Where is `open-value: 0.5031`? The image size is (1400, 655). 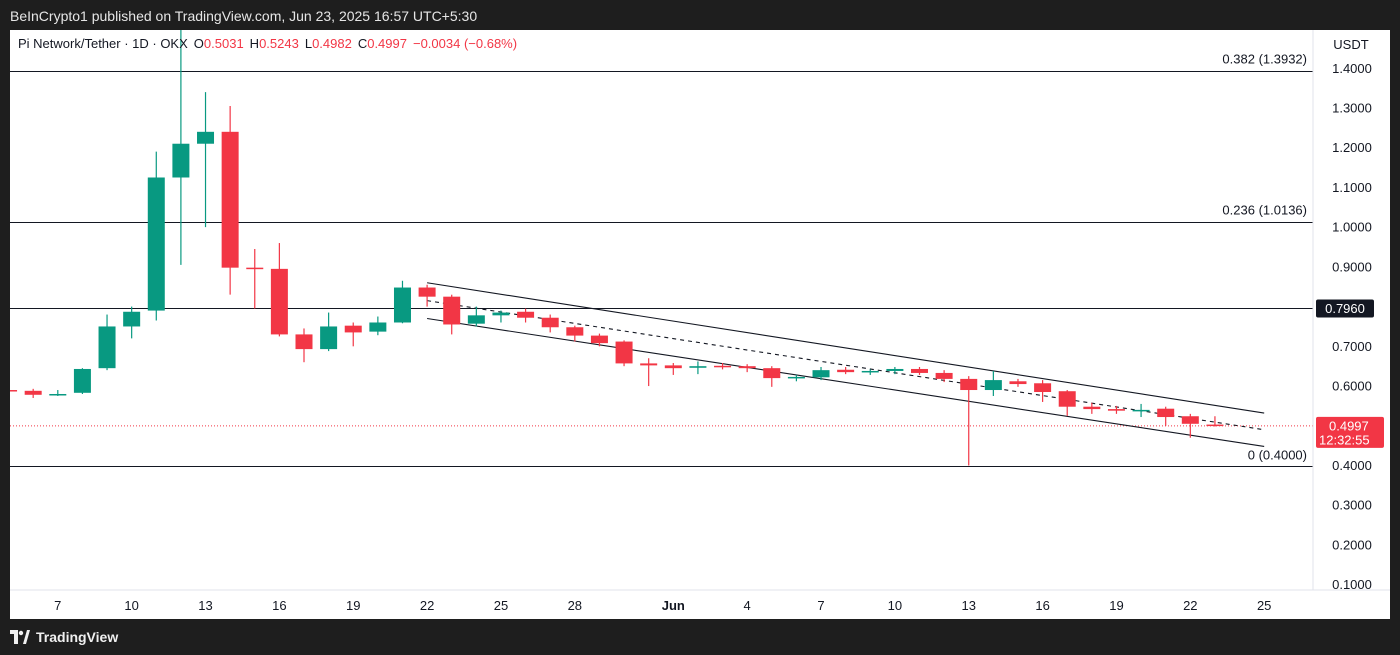
open-value: 0.5031 is located at coordinates (223, 43).